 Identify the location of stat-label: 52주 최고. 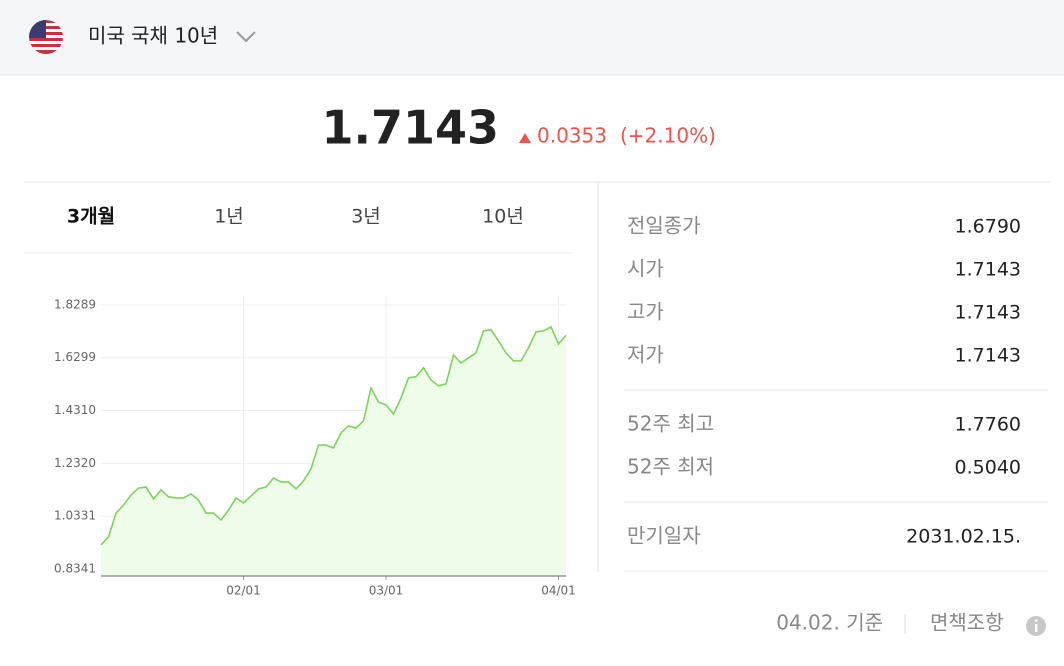
(670, 424).